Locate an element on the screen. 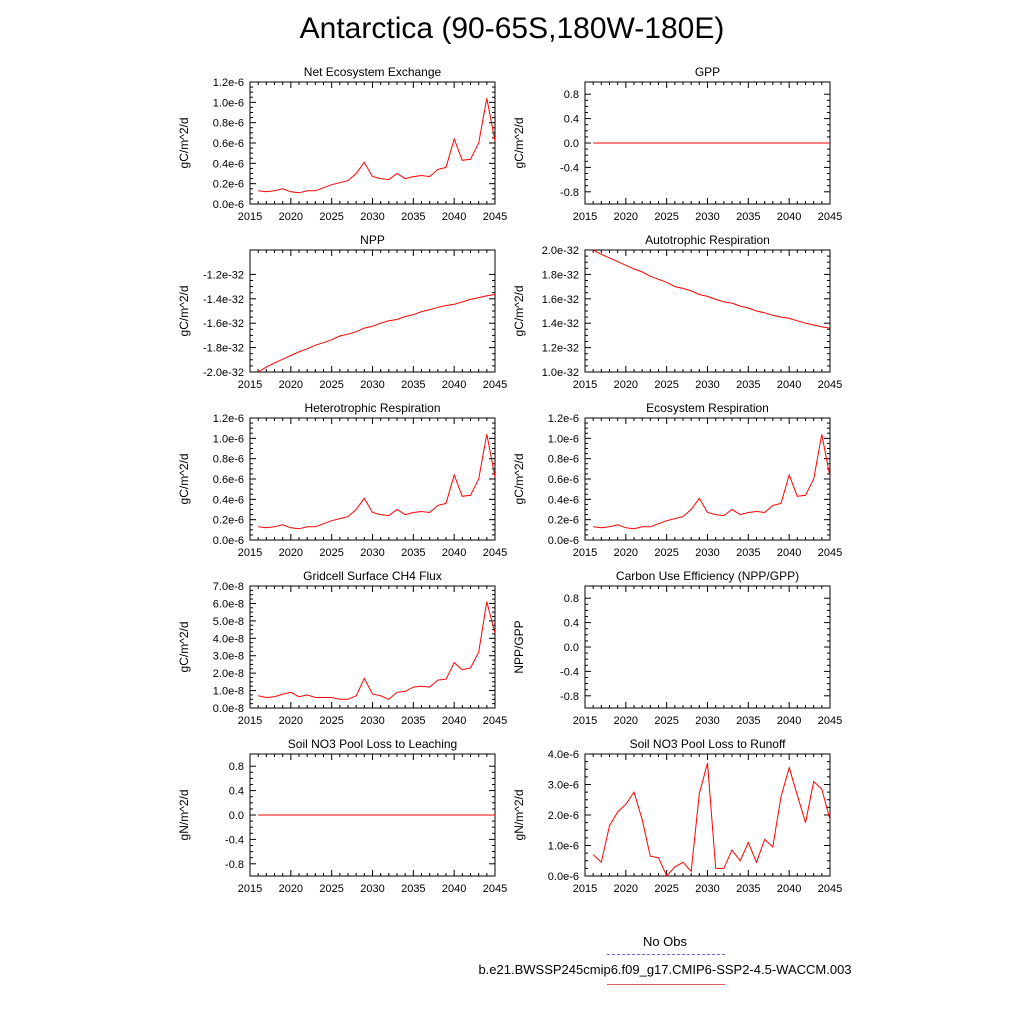 This screenshot has width=1024, height=1024. y-tick-label: 1.0e-6 is located at coordinates (563, 847).